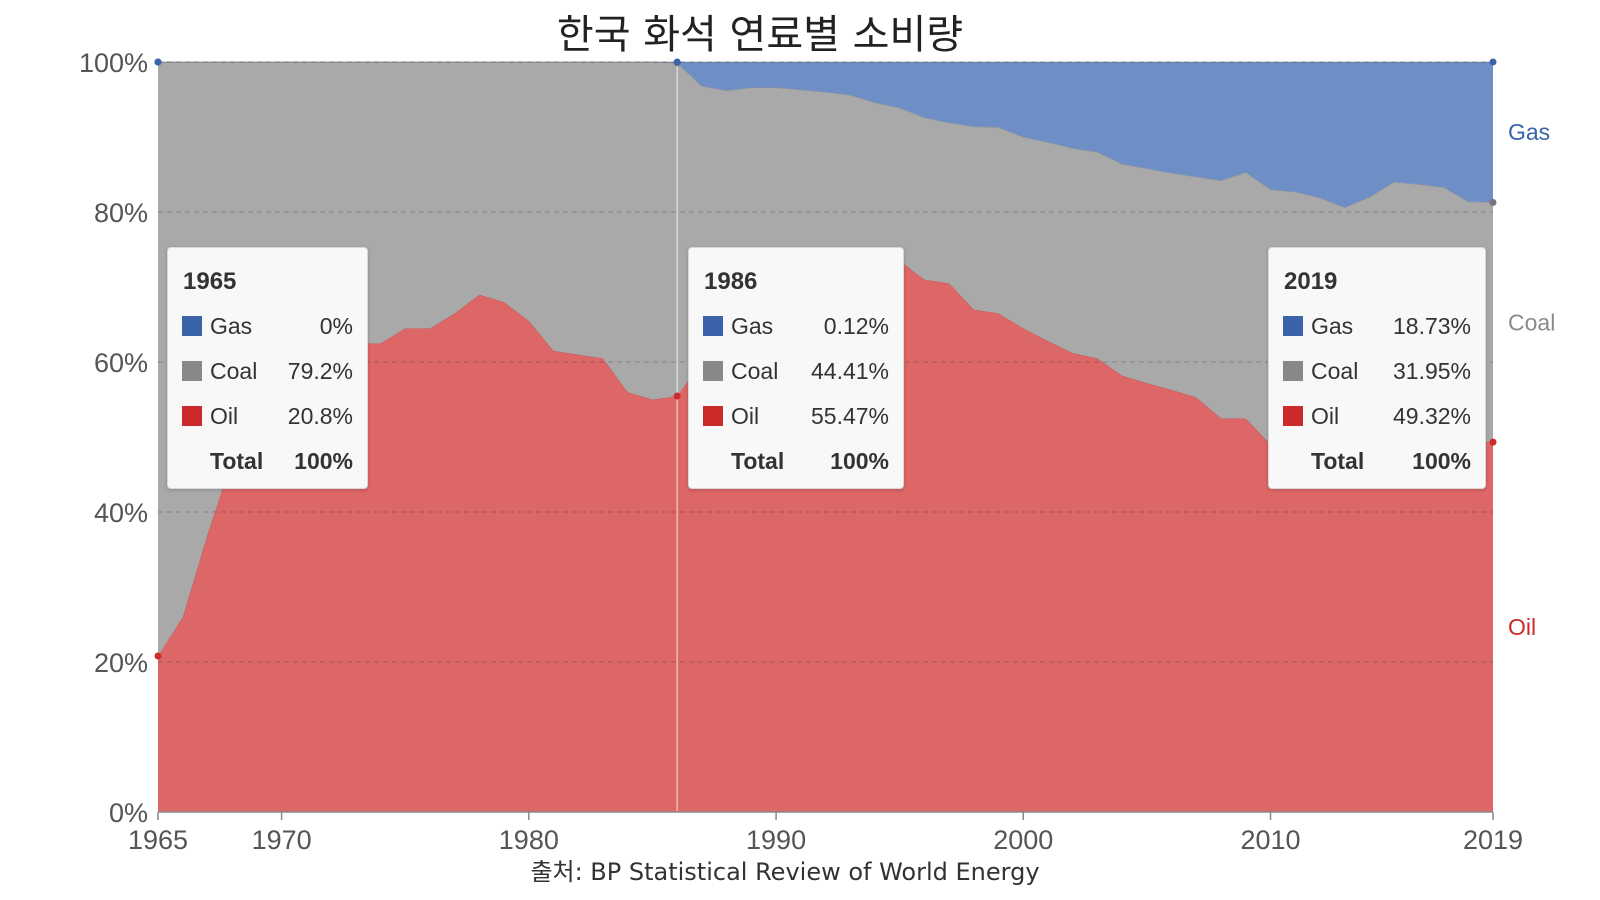 The image size is (1600, 900). Describe the element at coordinates (849, 416) in the screenshot. I see `tooltip-series-value: 55.47%` at that location.